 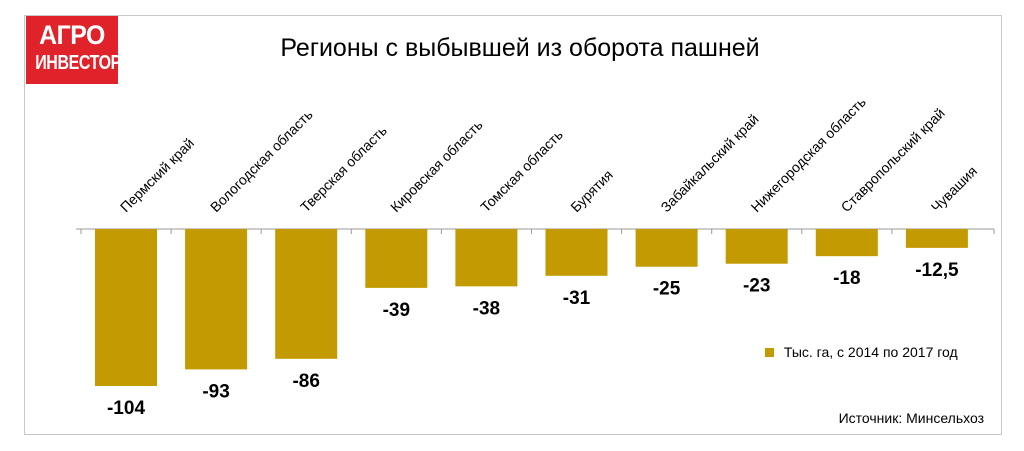 I want to click on category-label: Вологодская область, so click(x=261, y=160).